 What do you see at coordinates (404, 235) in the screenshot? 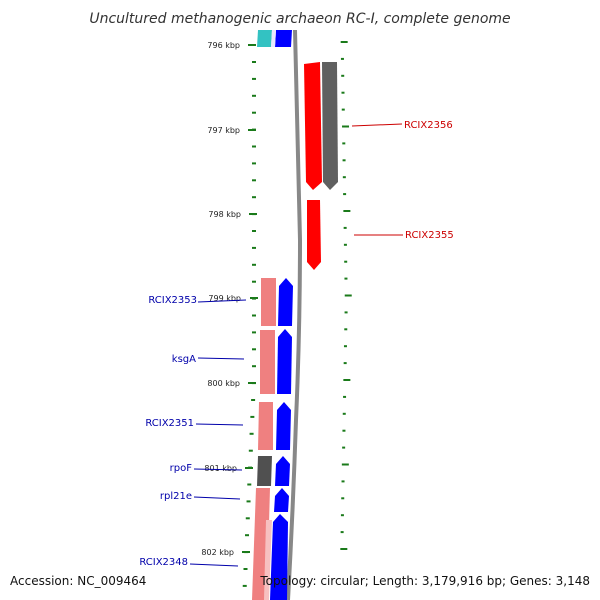
I see `gene-label-rcix2355: RCIX2355` at bounding box center [404, 235].